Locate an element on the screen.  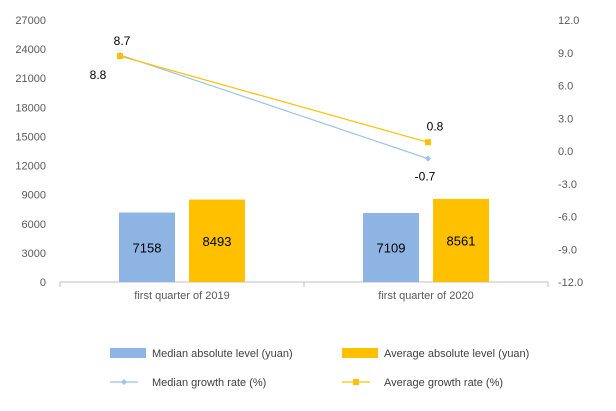
y-left-tick-label: 21000 is located at coordinates (30, 79).